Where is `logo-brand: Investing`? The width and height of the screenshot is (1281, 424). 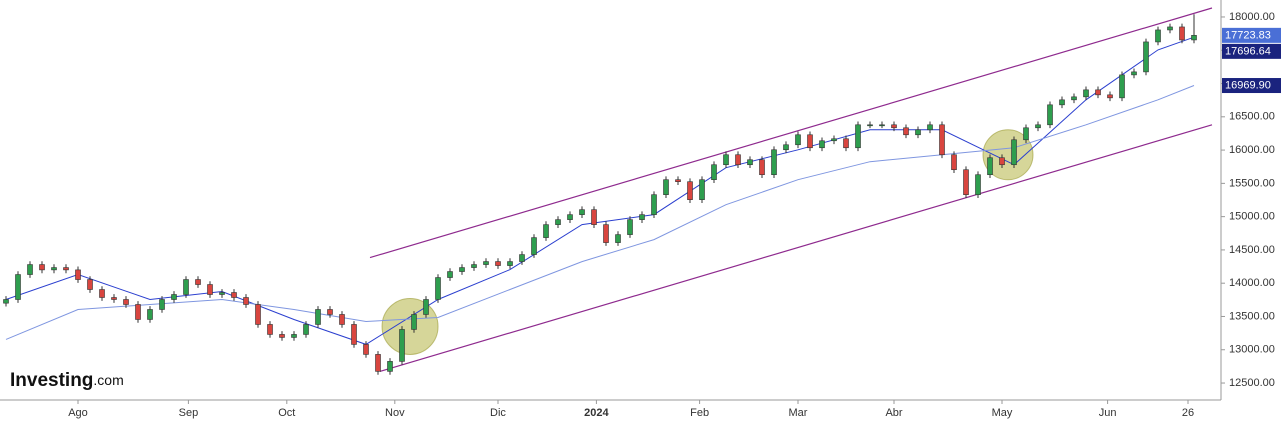
logo-brand: Investing is located at coordinates (51, 380).